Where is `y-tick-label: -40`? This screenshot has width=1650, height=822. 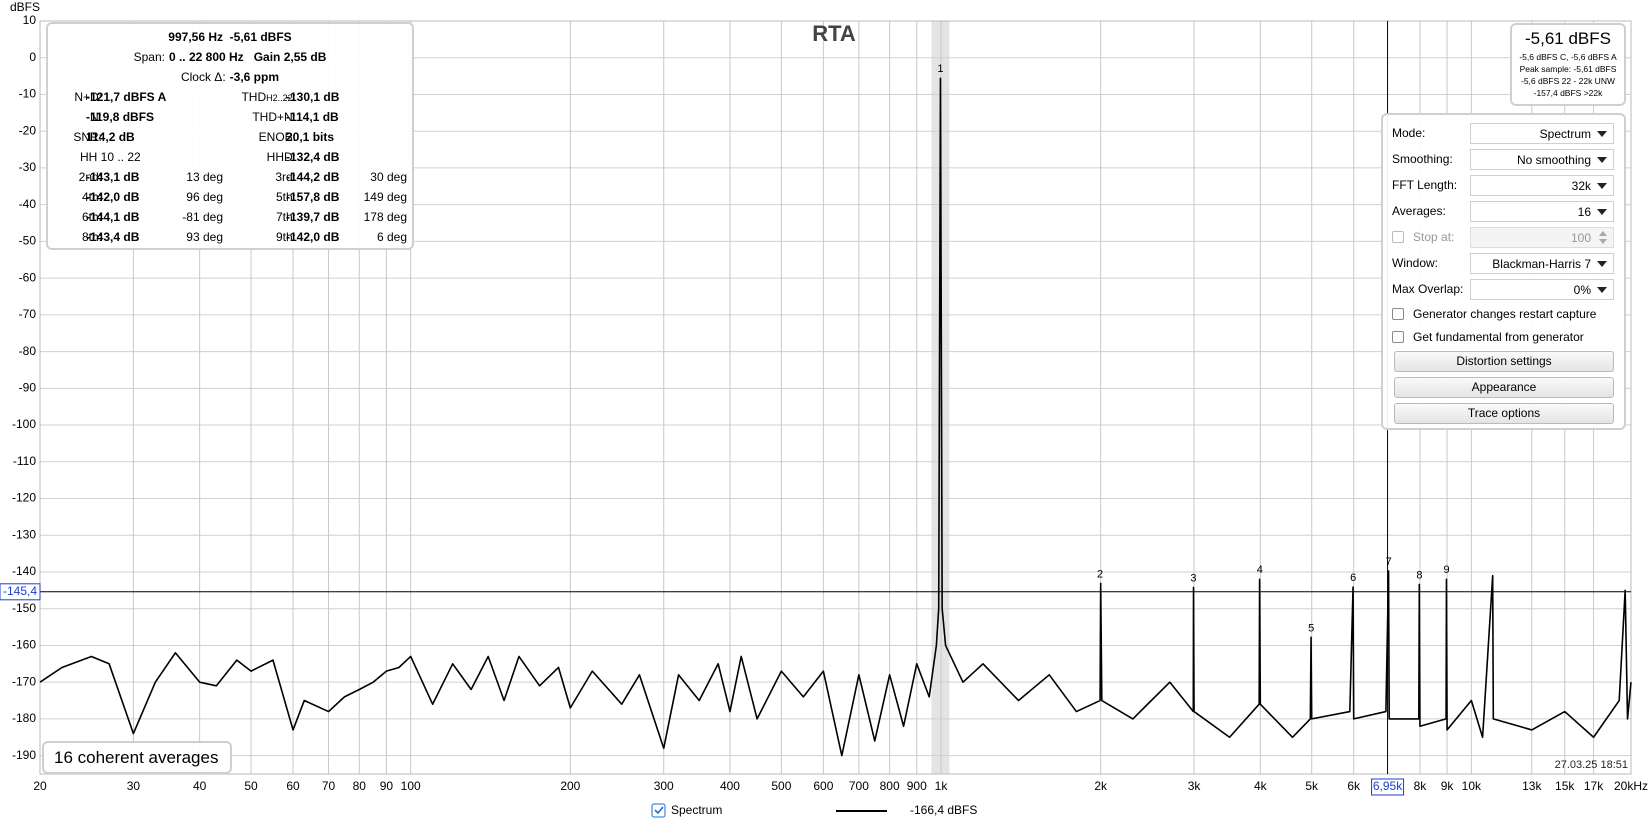 y-tick-label: -40 is located at coordinates (28, 204).